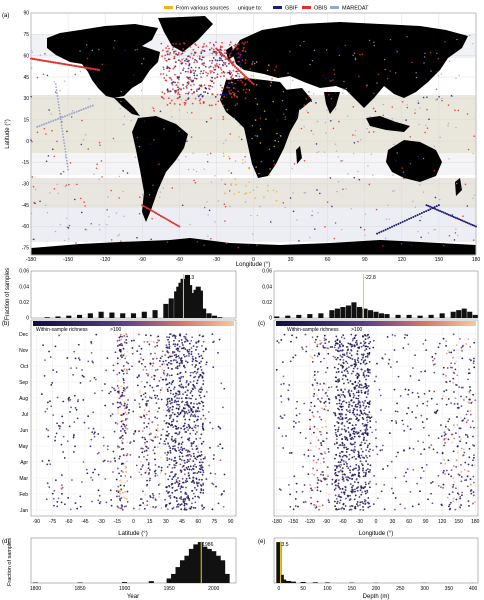 This screenshot has width=484, height=600. I want to click on map-x-axis-label: Longitude (°), so click(253, 265).